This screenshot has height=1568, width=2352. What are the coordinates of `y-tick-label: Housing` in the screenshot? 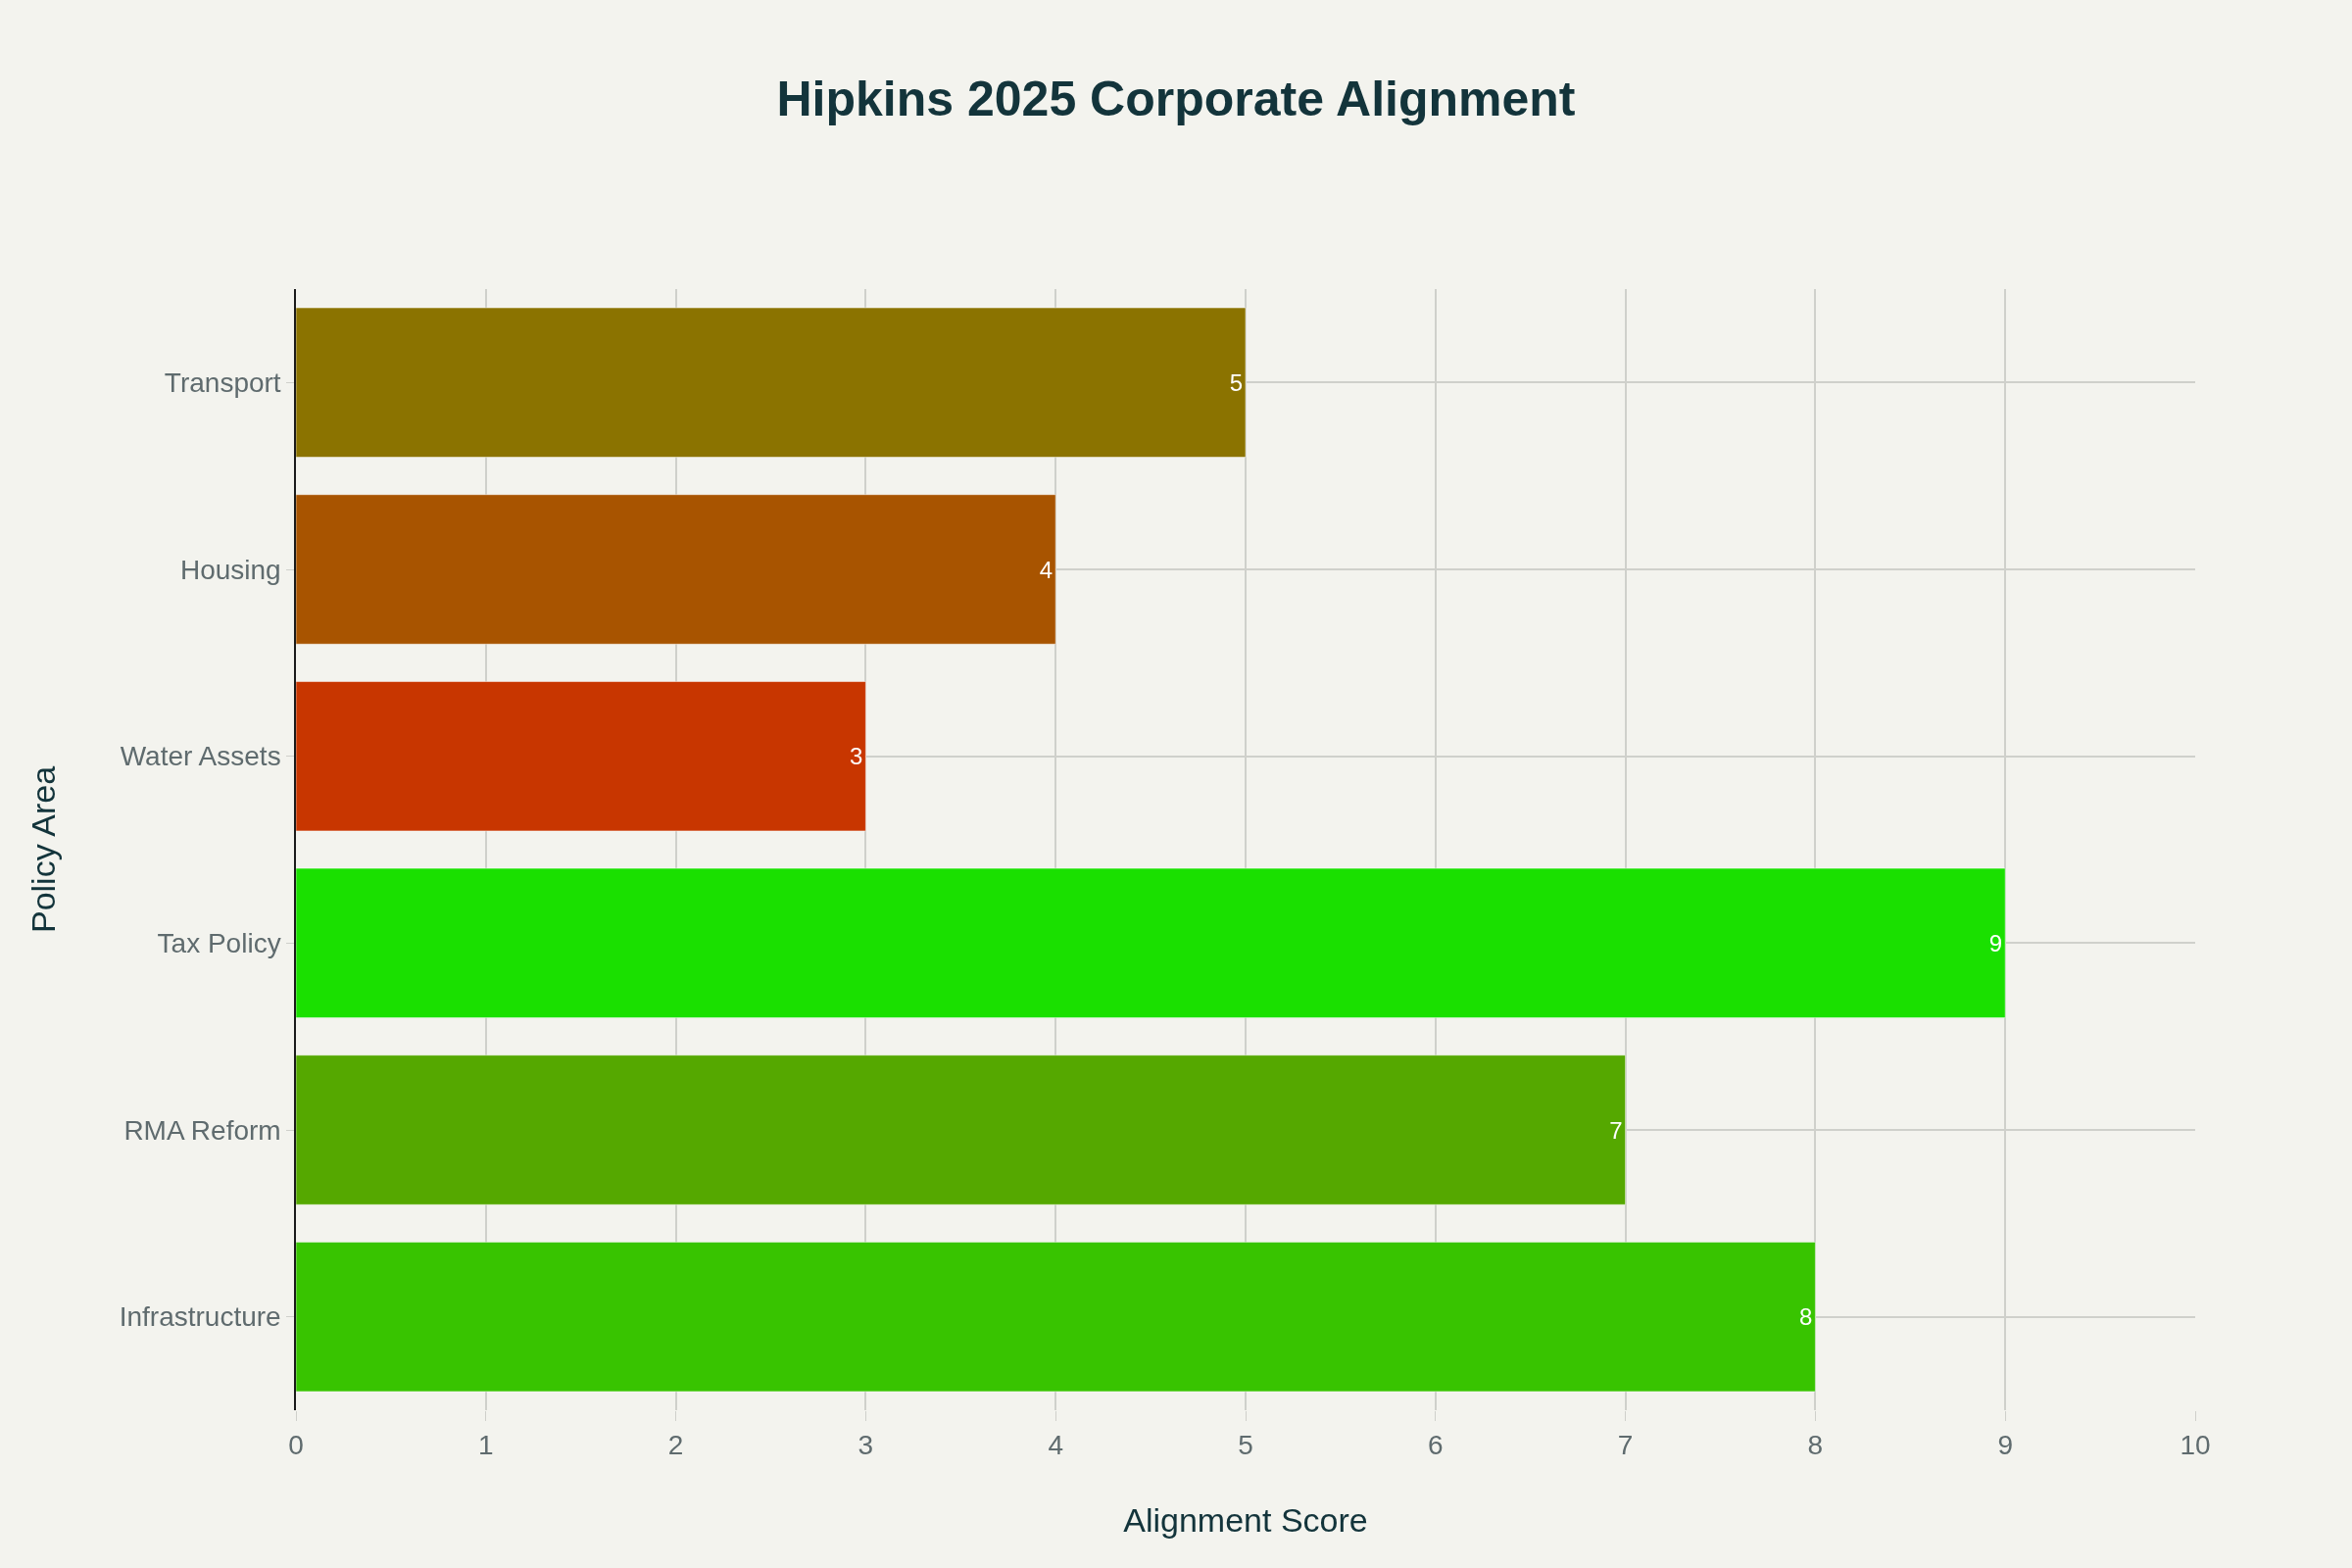 It's located at (230, 569).